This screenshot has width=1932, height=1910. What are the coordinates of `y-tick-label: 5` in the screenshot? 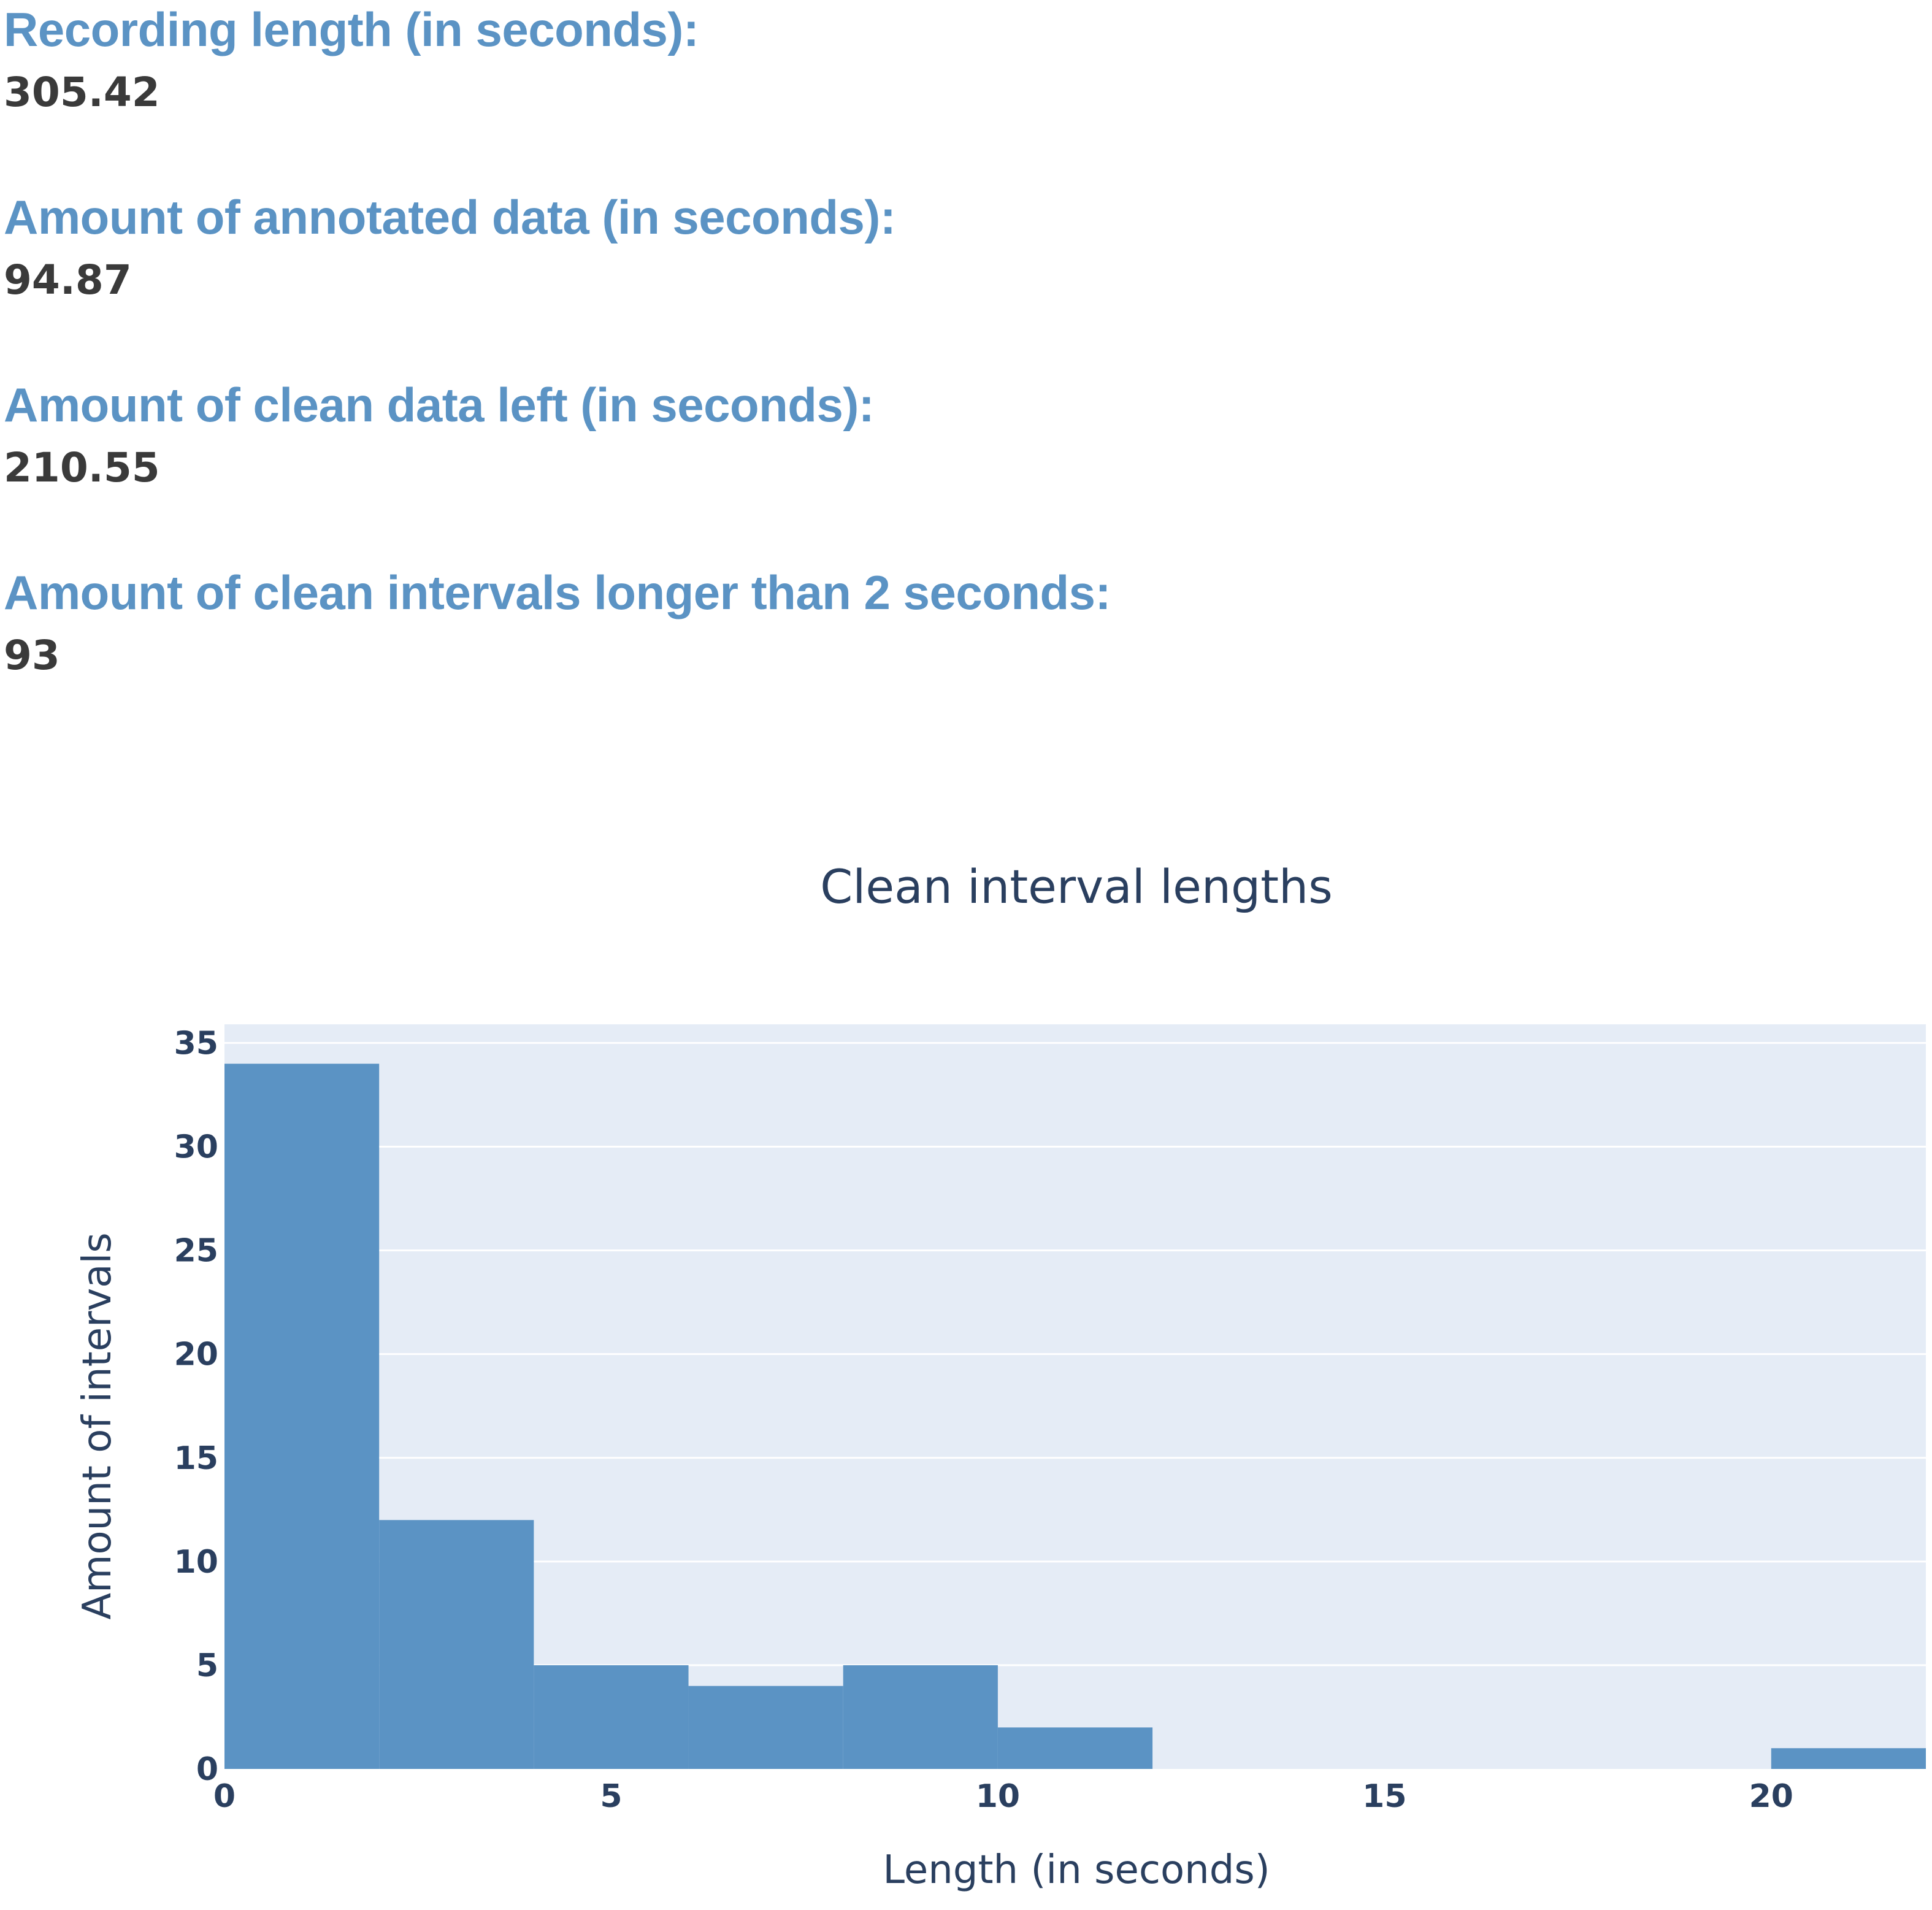 It's located at (207, 1665).